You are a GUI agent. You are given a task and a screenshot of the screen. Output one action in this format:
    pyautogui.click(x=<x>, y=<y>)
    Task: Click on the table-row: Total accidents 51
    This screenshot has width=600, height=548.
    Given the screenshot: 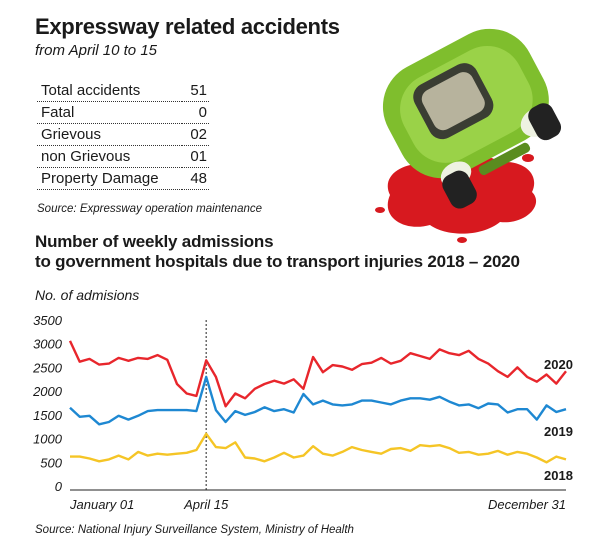 What is the action you would take?
    pyautogui.click(x=123, y=91)
    